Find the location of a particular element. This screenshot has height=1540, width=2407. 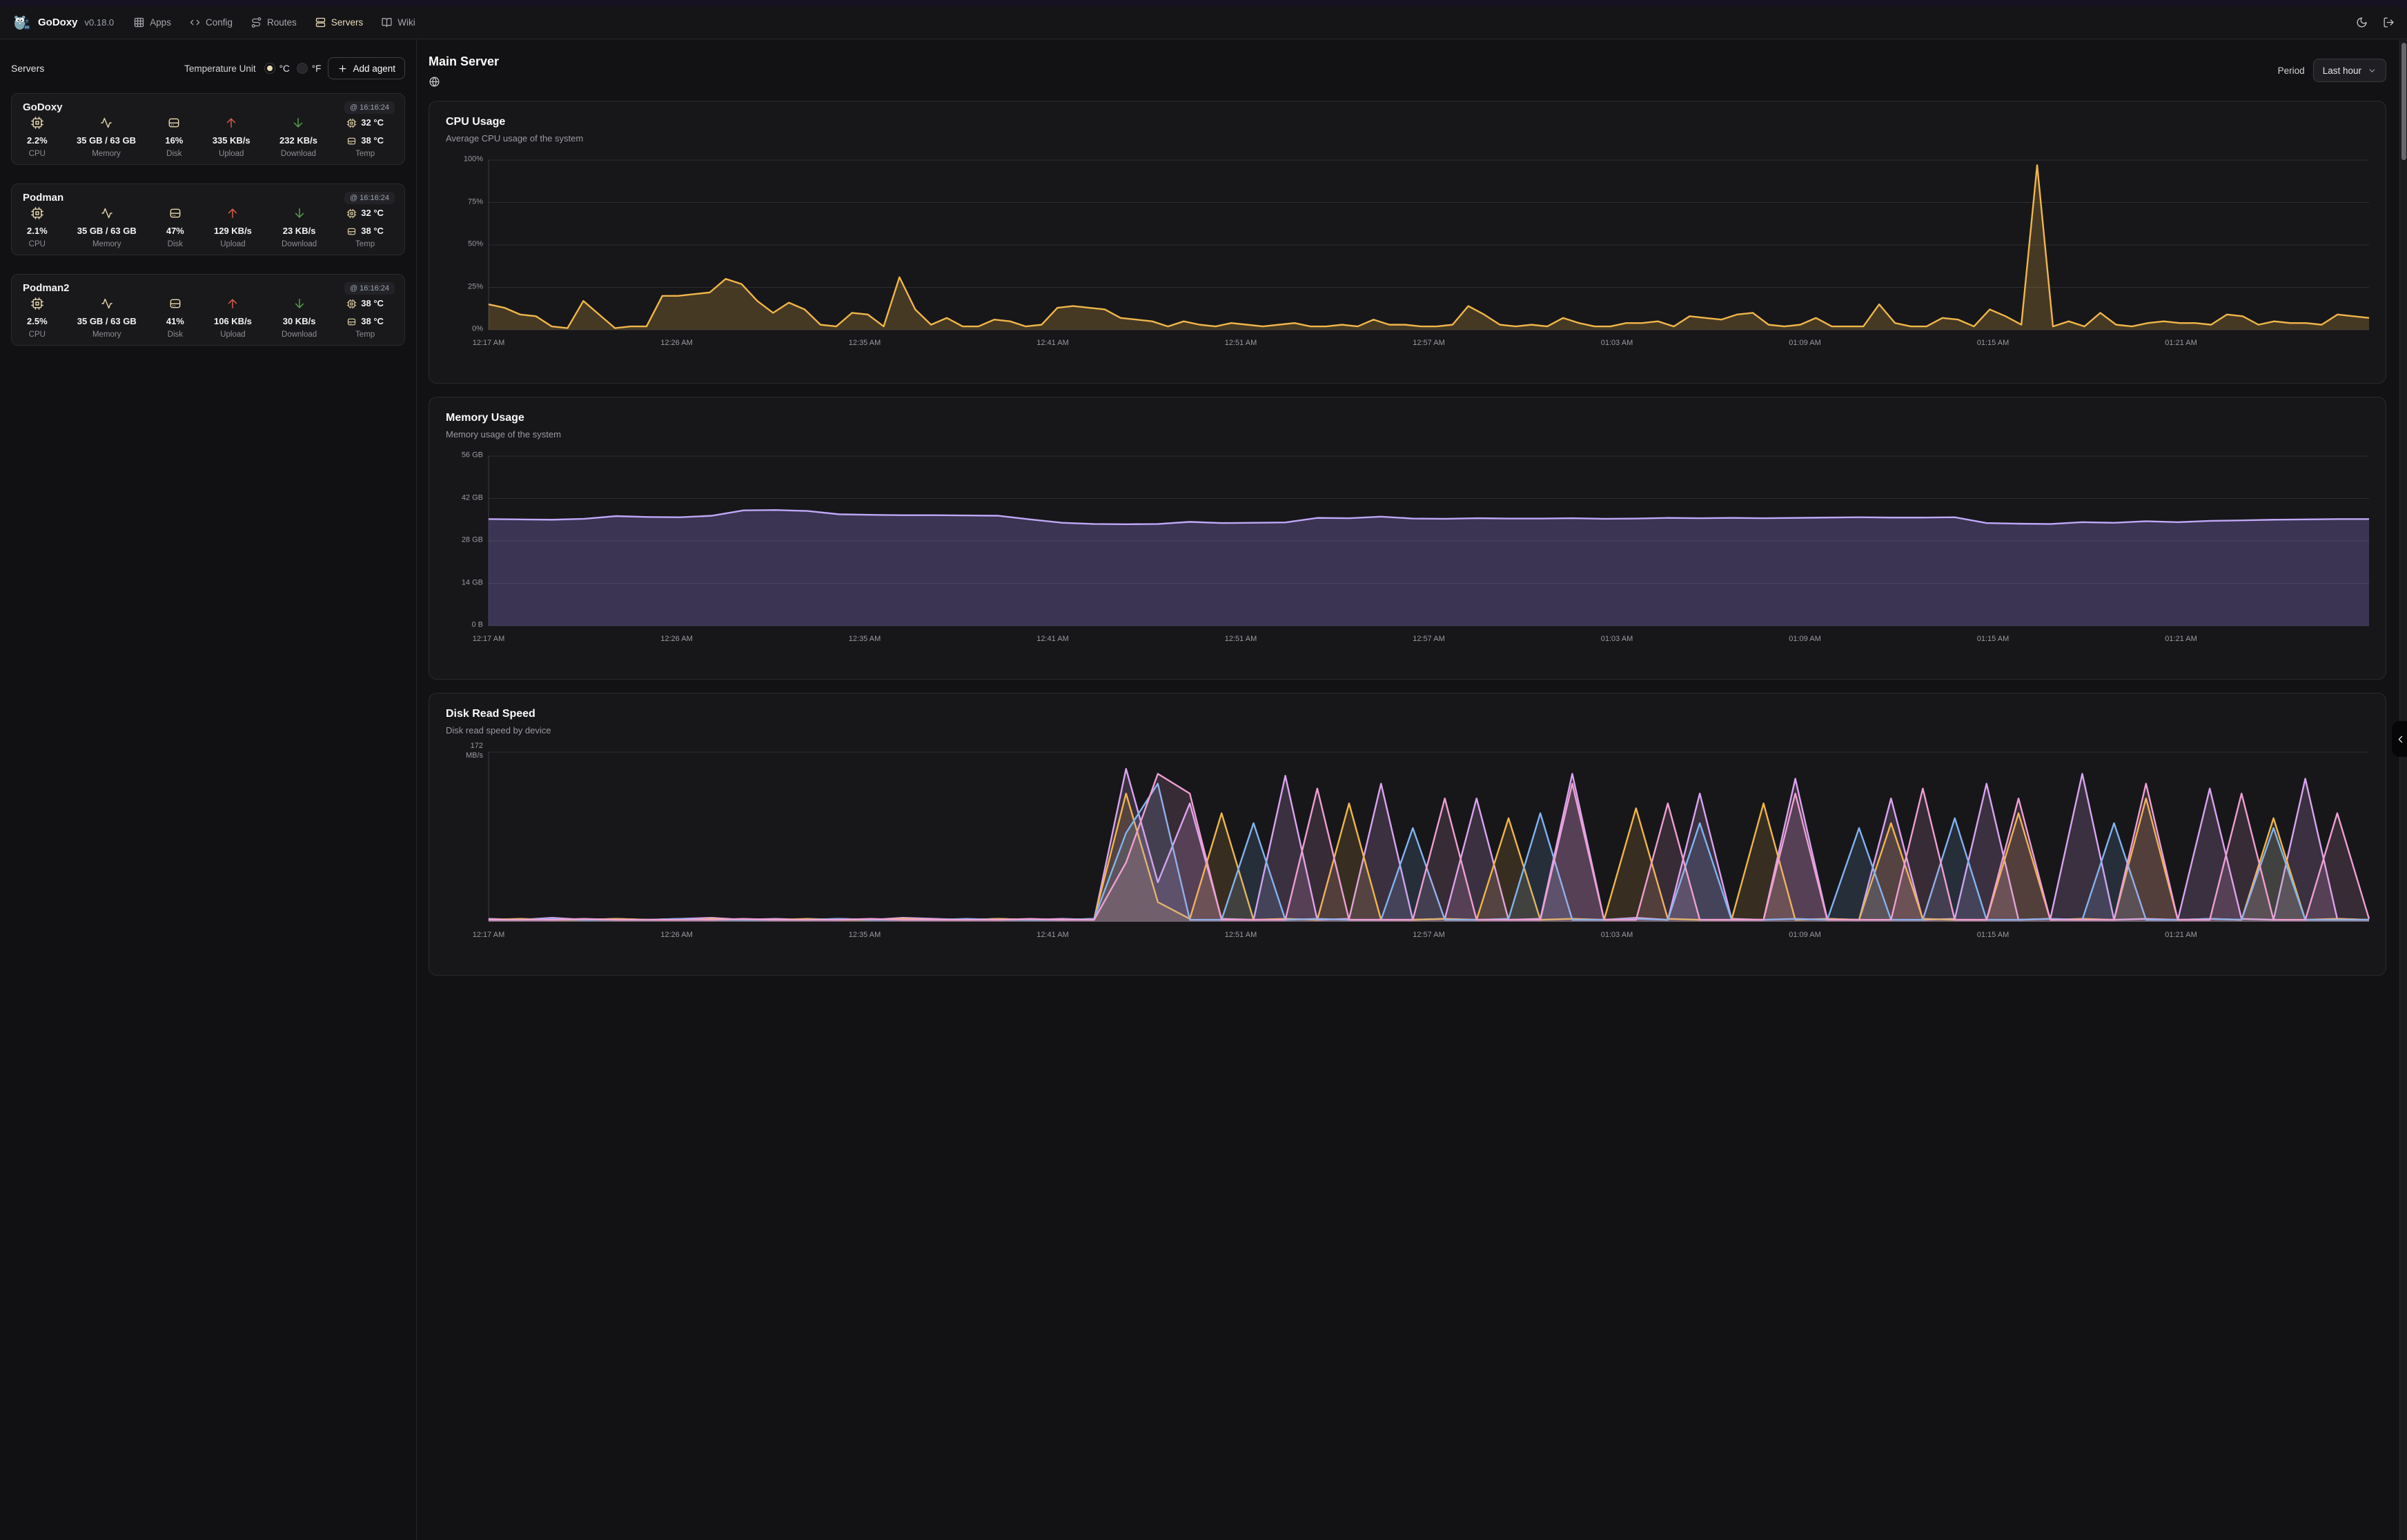

temperature-unit-label: Temperature Unit is located at coordinates (220, 68).